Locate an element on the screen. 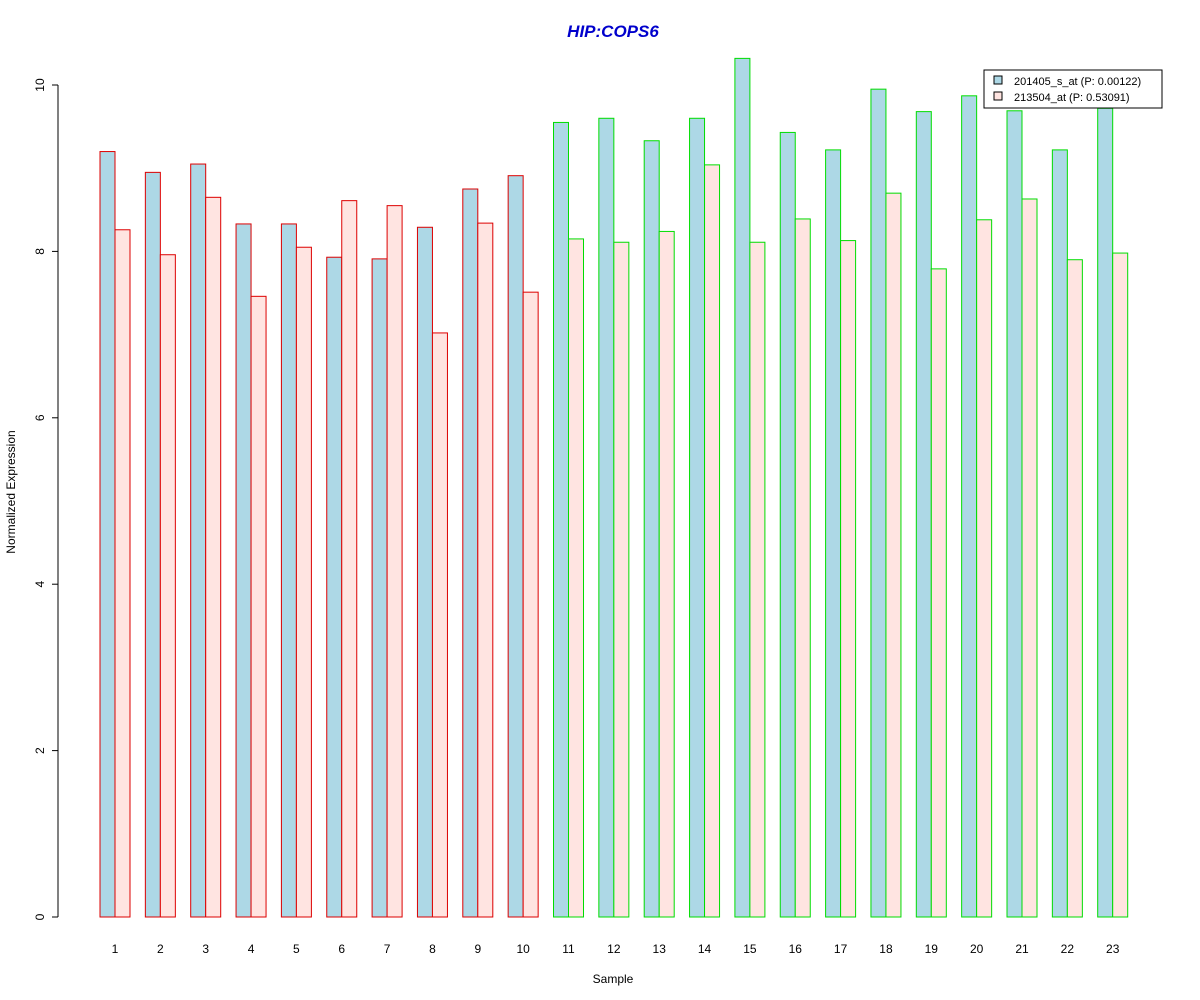 Image resolution: width=1200 pixels, height=1000 pixels. y-tick-label: 0 is located at coordinates (40, 916).